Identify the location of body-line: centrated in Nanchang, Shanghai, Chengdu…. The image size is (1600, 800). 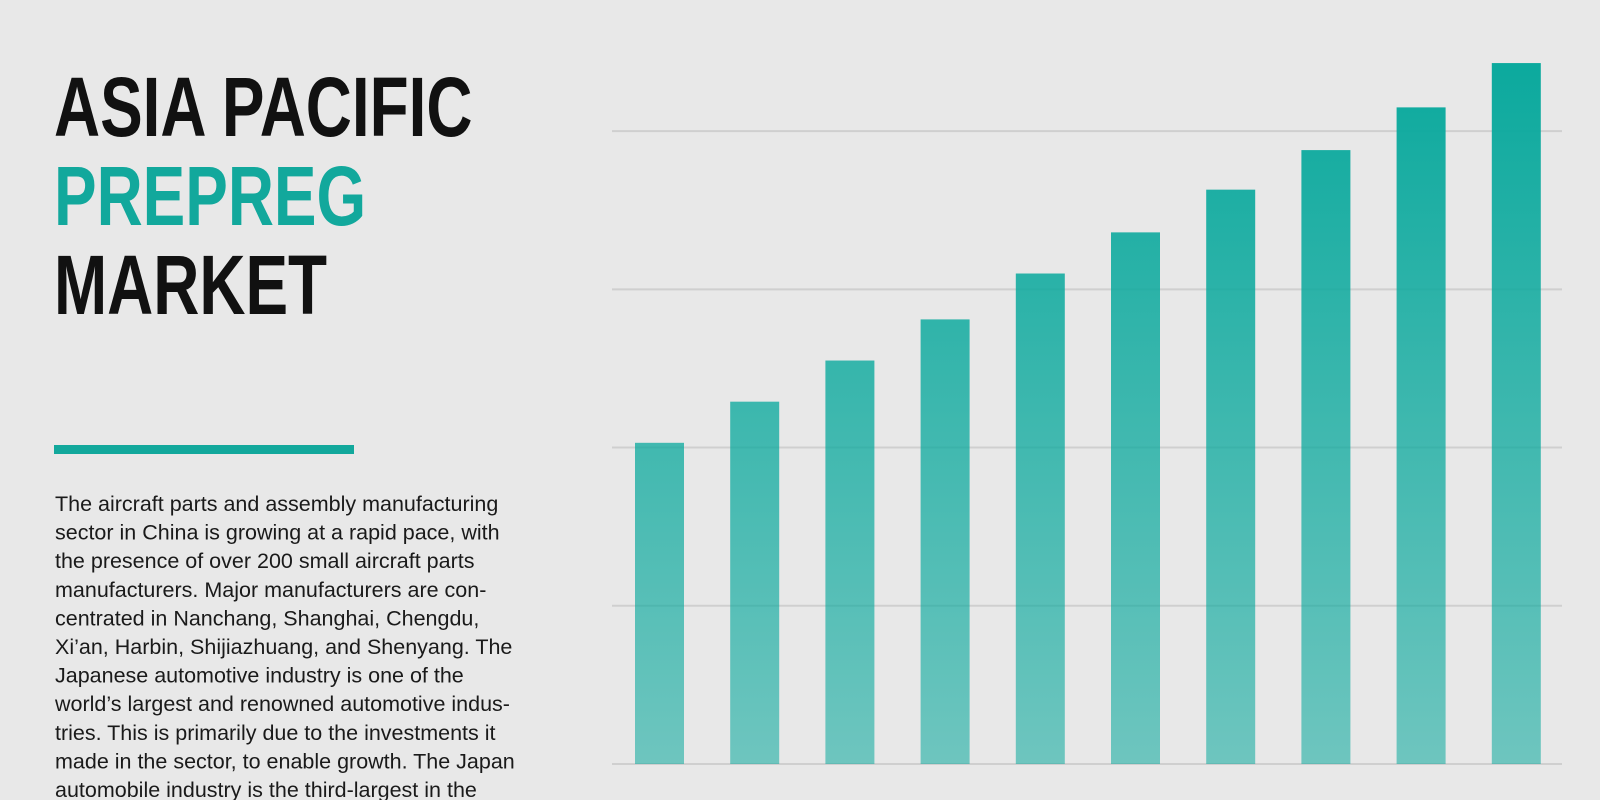
(267, 618).